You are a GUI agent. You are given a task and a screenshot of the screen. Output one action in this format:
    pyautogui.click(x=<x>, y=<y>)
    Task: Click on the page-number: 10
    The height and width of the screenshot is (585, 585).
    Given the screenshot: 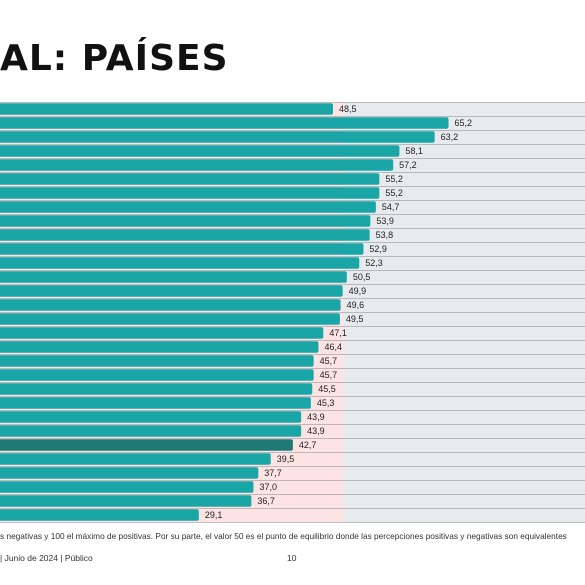 What is the action you would take?
    pyautogui.click(x=292, y=558)
    